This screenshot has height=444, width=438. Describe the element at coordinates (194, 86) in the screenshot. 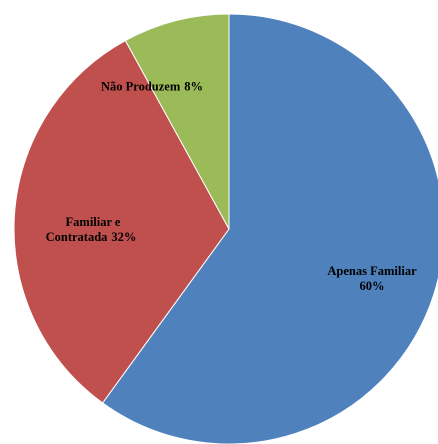

I see `value-label: 8%` at that location.